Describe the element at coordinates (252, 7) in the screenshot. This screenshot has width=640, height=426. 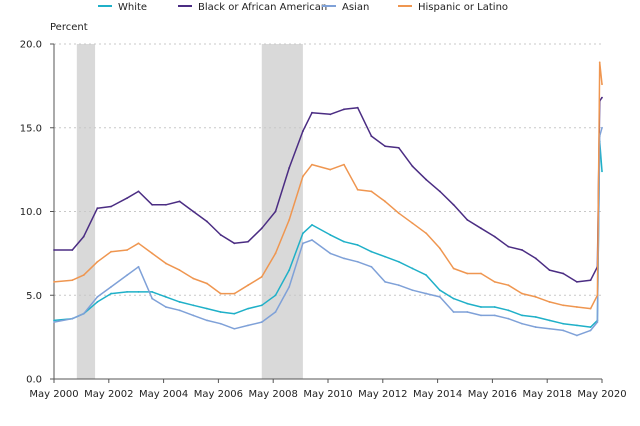
I see `legend-item-black-or-african-american: Black or African American` at that location.